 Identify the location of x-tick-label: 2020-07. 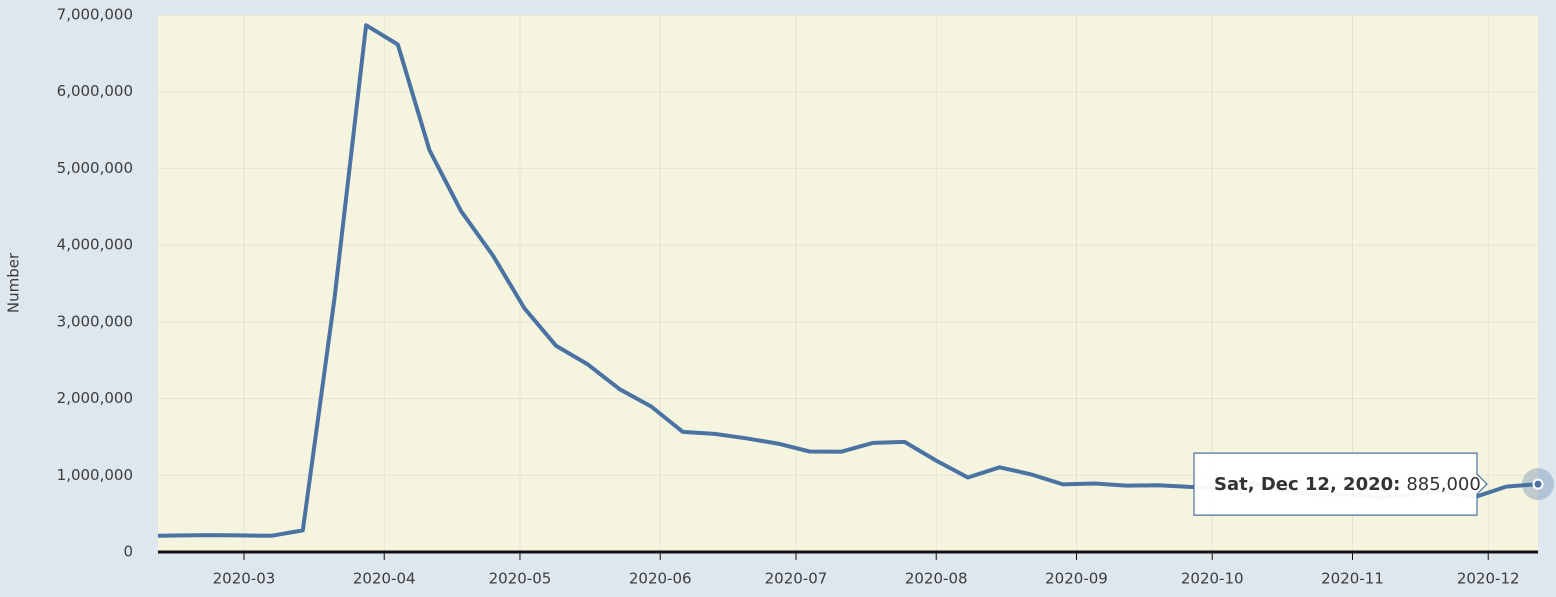
(796, 579).